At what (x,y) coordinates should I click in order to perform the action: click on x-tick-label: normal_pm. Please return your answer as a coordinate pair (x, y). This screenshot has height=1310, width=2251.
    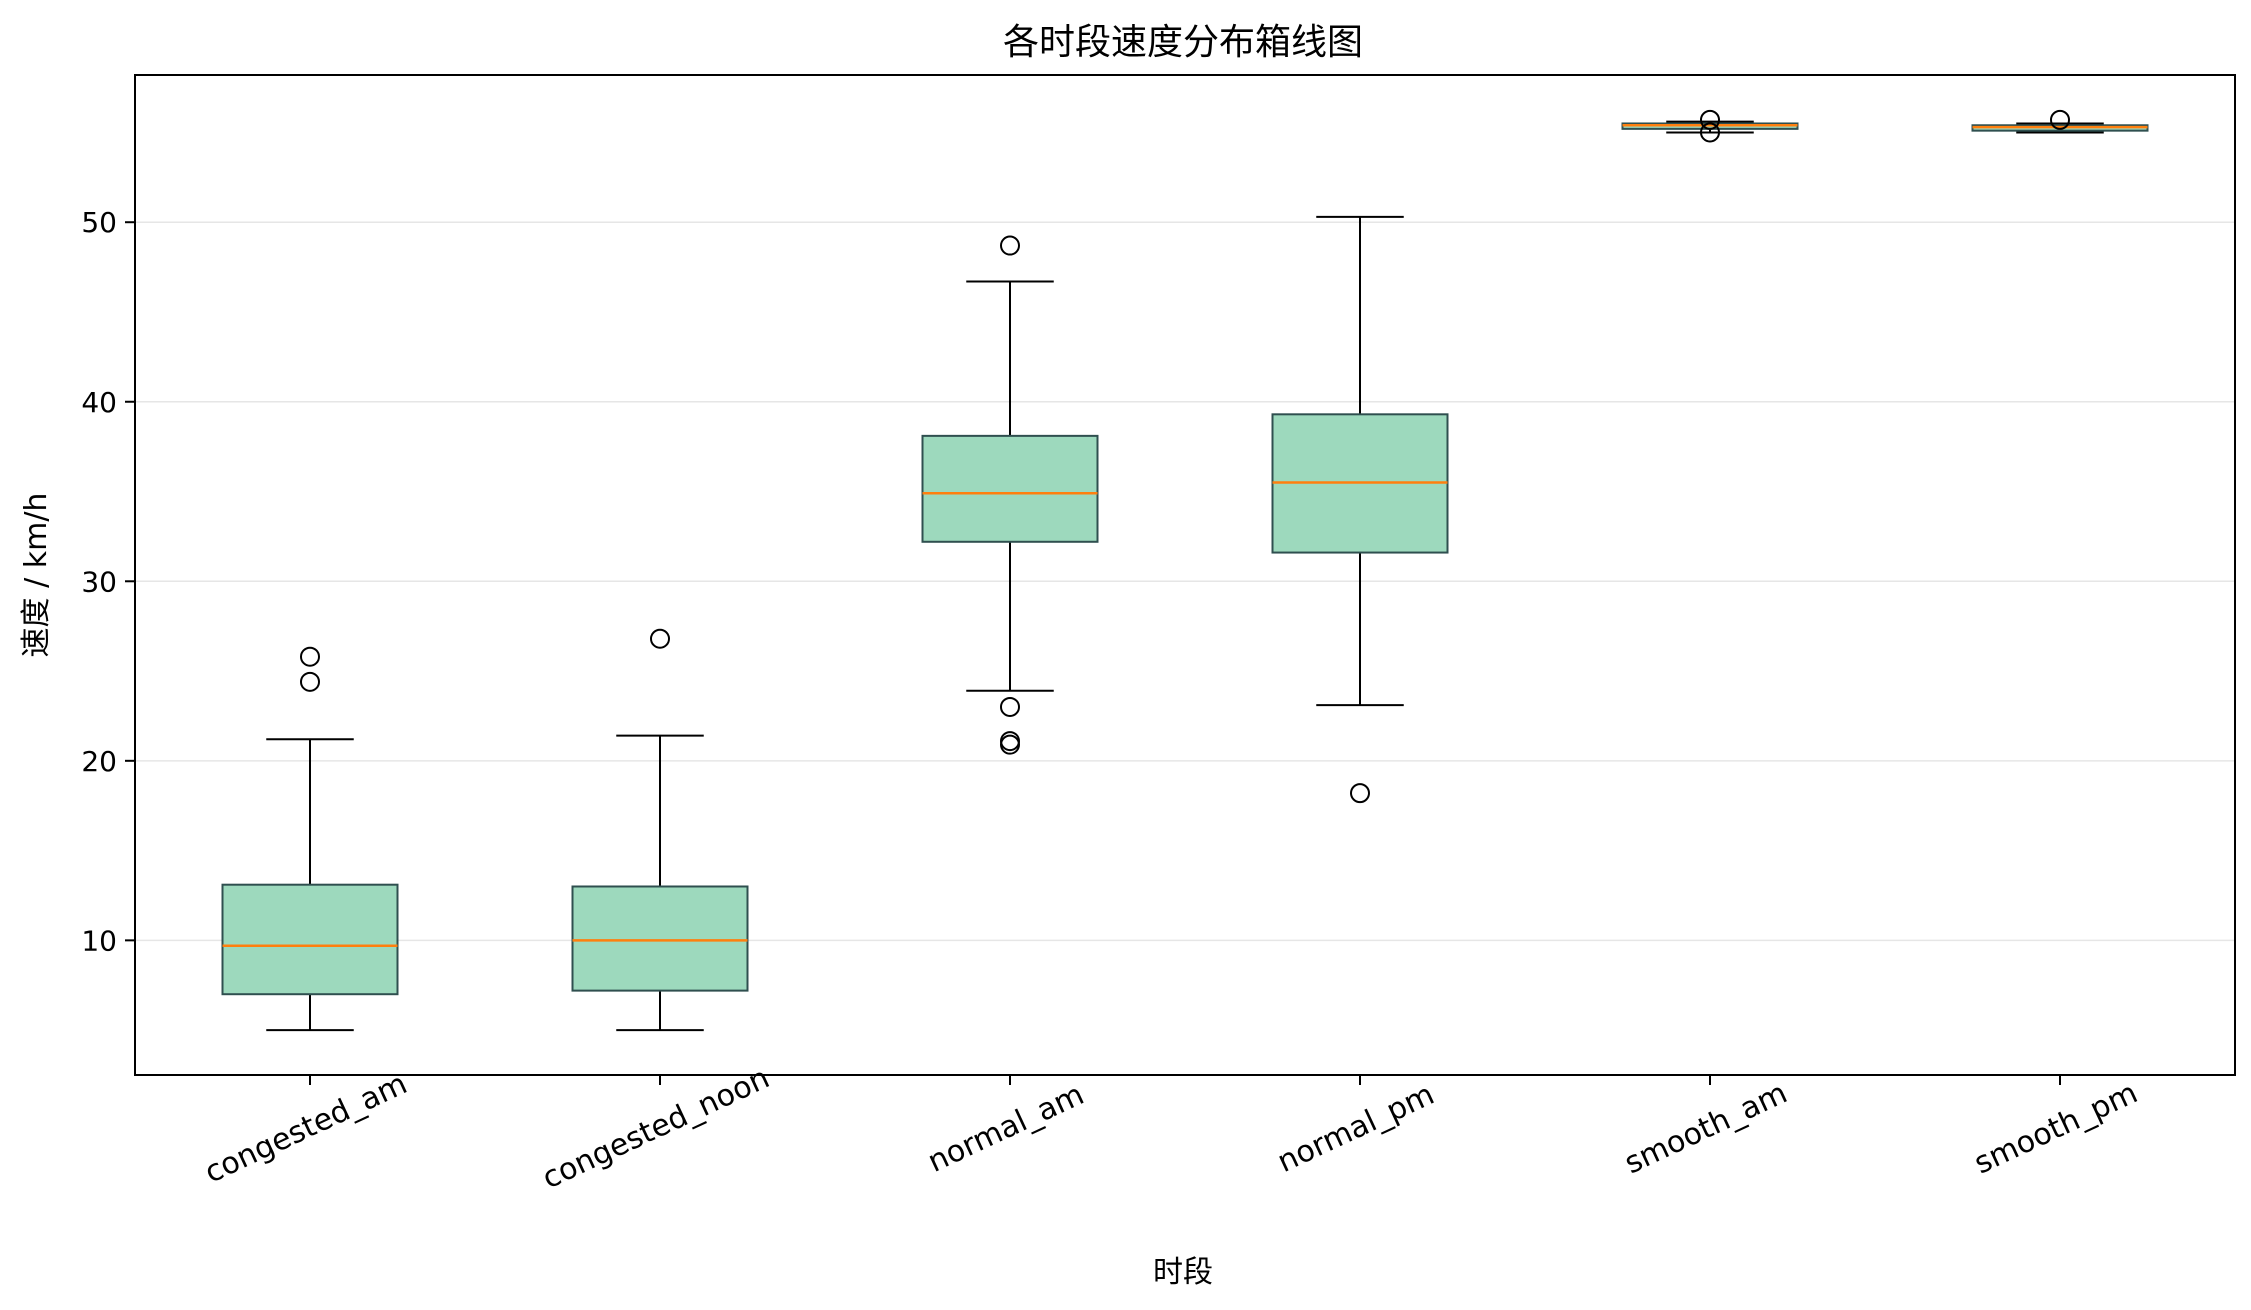
    Looking at the image, I should click on (1355, 1128).